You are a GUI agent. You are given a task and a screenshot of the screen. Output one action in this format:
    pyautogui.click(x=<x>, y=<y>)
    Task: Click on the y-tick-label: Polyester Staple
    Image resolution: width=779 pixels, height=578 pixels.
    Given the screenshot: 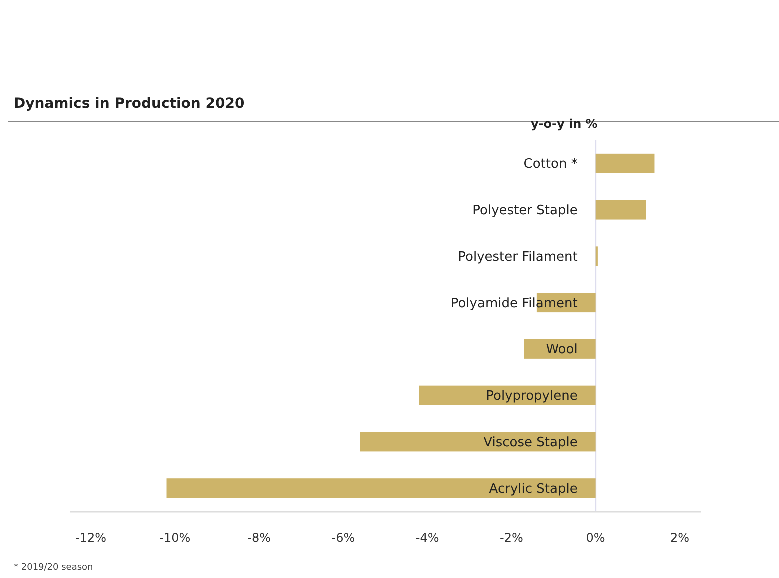 What is the action you would take?
    pyautogui.click(x=525, y=211)
    